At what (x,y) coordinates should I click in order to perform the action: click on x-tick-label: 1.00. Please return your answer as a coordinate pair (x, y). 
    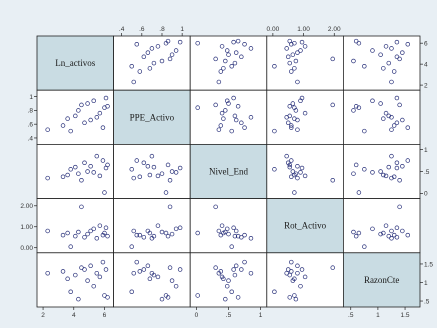
    Looking at the image, I should click on (303, 29).